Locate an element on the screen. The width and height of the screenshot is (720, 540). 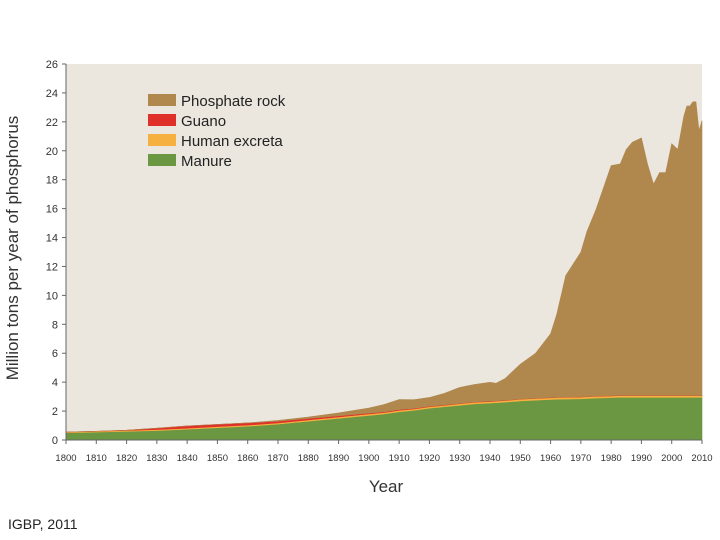
x-tick-label: 1890 is located at coordinates (338, 458).